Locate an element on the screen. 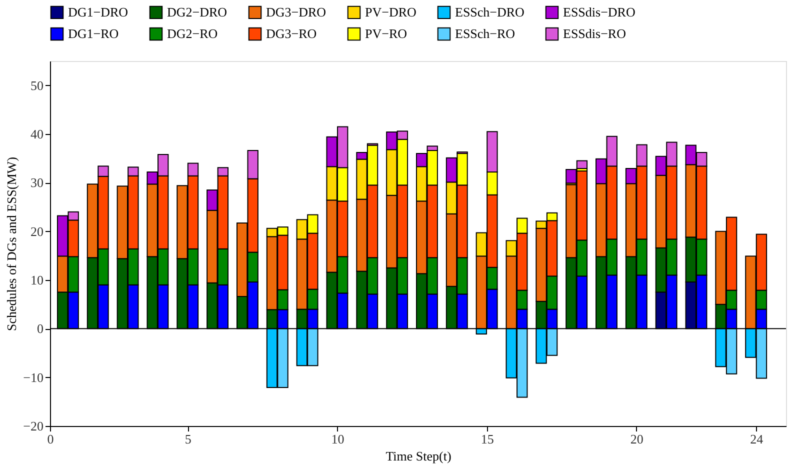  y-tick-label: 50 is located at coordinates (37, 85).